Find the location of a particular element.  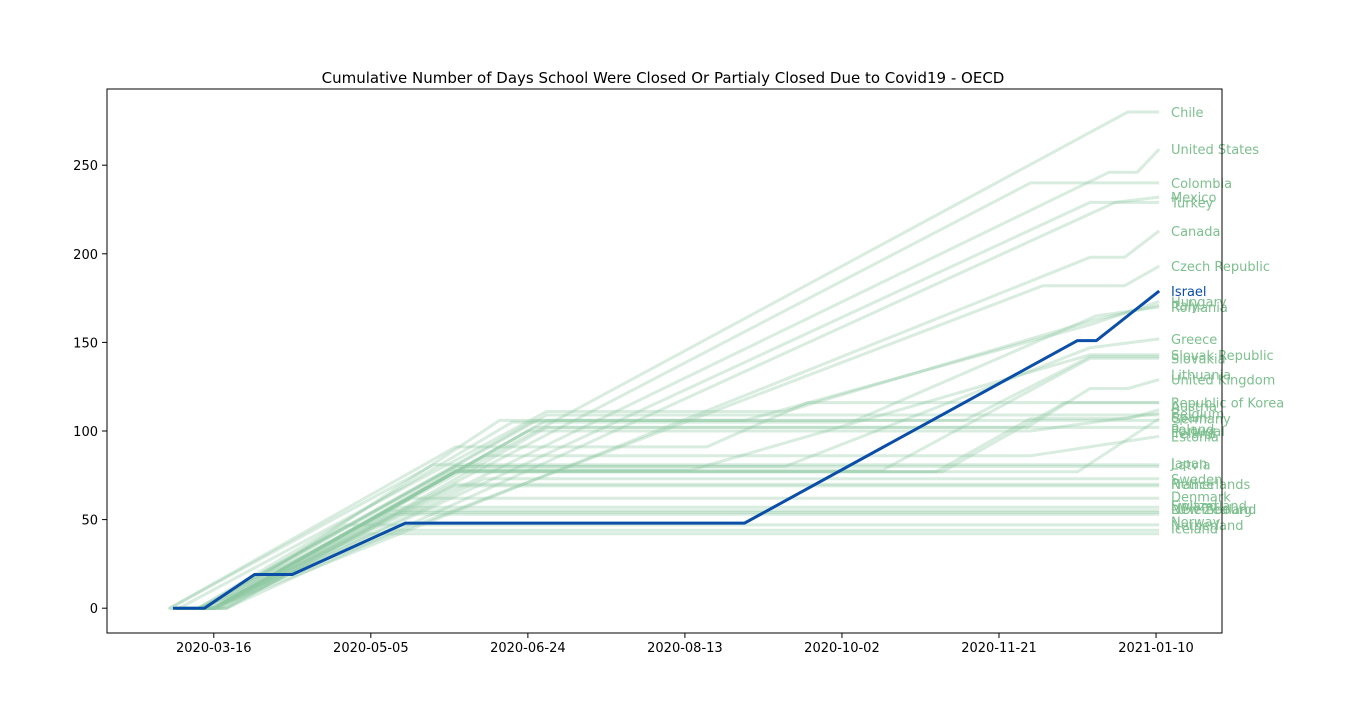

series-label-sweden: Sweden is located at coordinates (1196, 480).